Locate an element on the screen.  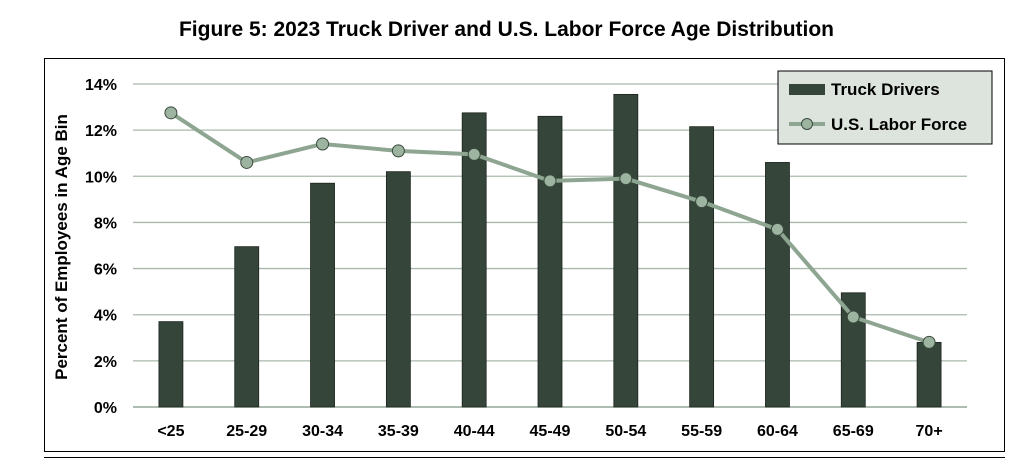
legend-swatch-truck-drivers is located at coordinates (807, 89).